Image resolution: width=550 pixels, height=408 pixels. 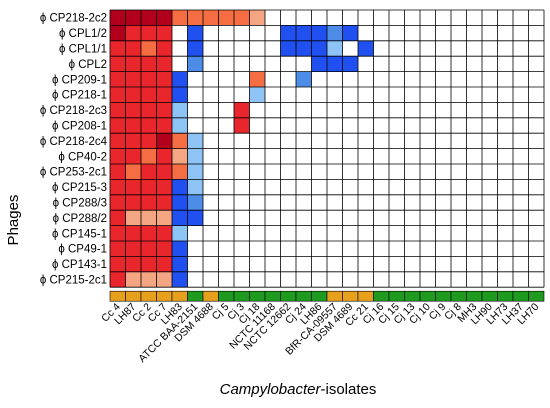 I want to click on row-label: ϕ CP253-2c1, so click(x=73, y=173).